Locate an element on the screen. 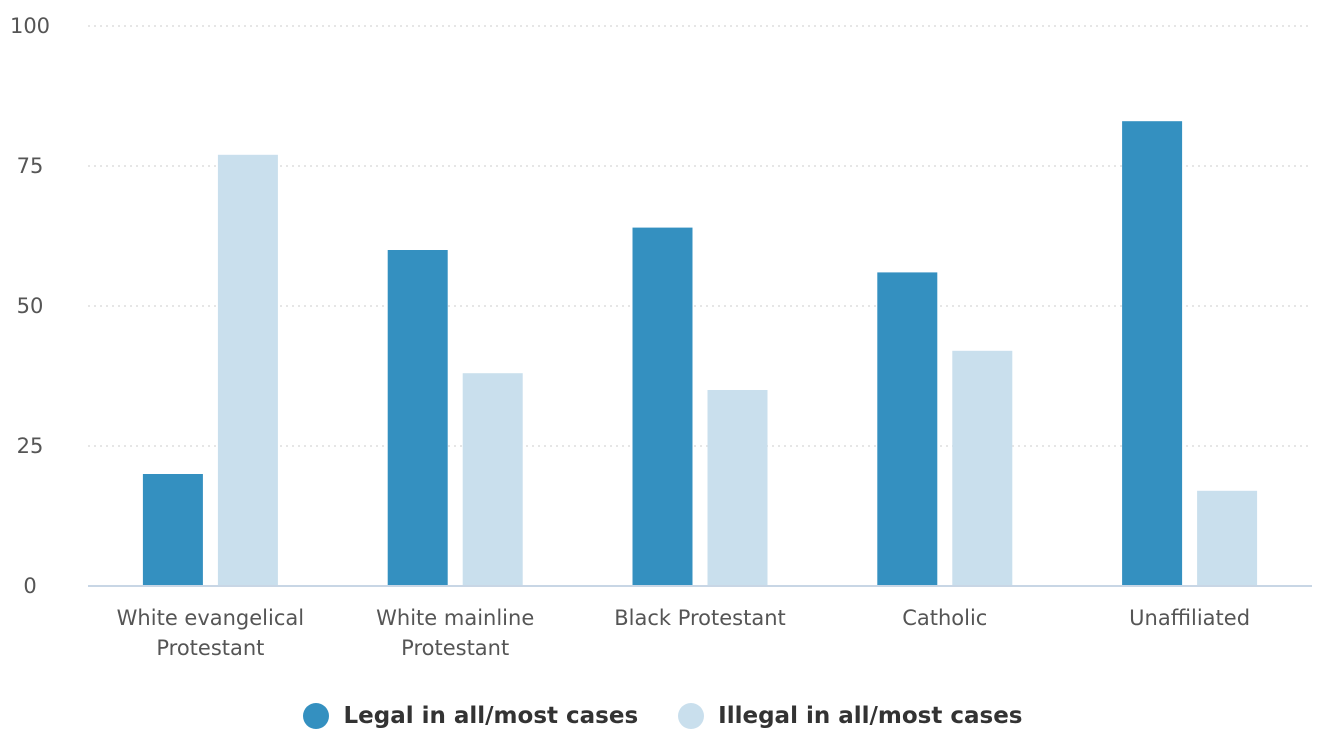 This screenshot has height=736, width=1326. legend-item-legal: Legal in all/most cases is located at coordinates (470, 716).